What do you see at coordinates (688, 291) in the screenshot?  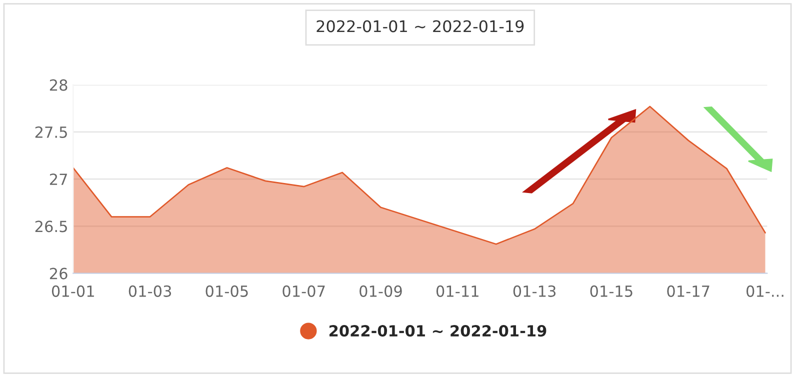 I see `x-tick-label: 01-17` at bounding box center [688, 291].